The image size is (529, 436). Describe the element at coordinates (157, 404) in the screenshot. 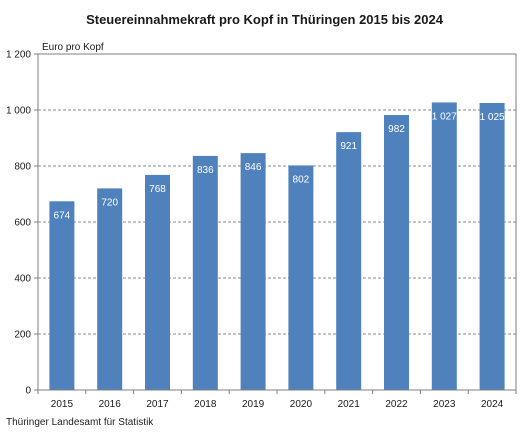

I see `x-tick-label: 2017` at that location.